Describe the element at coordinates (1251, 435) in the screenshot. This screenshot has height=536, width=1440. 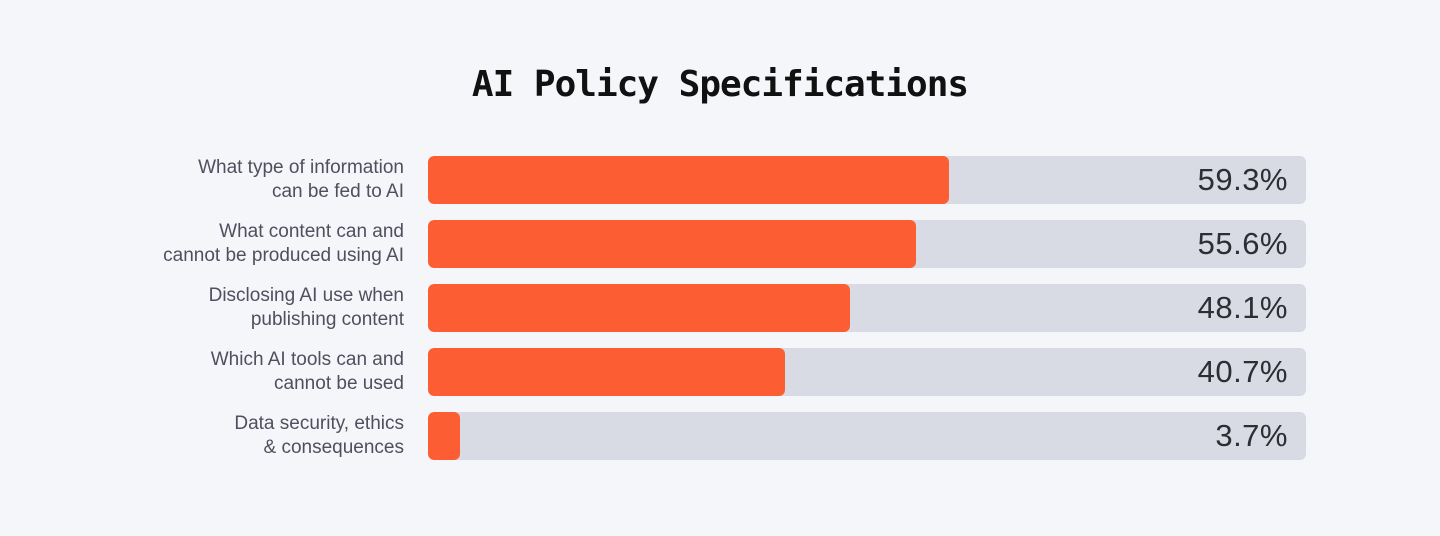
I see `value-label: 3.7%` at that location.